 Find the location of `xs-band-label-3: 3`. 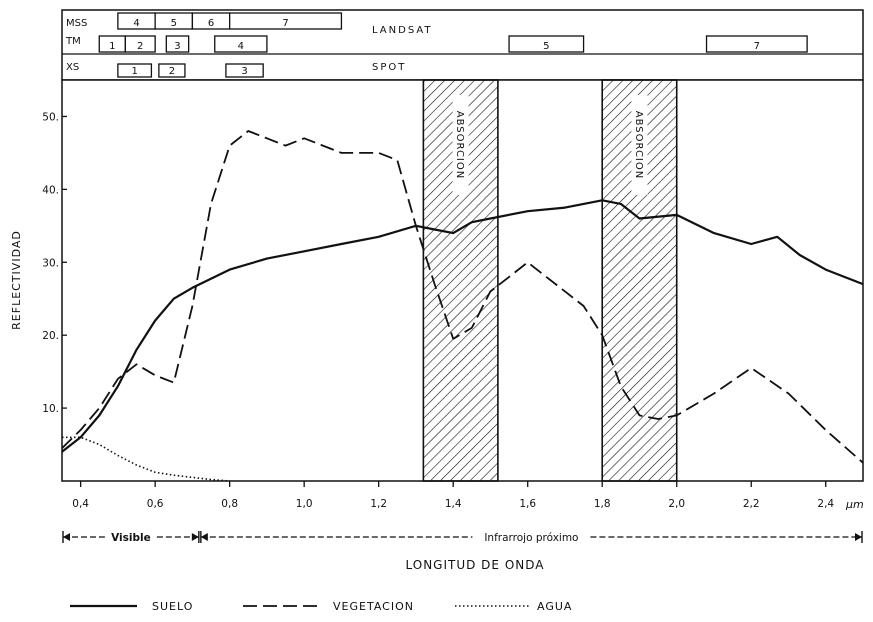

xs-band-label-3: 3 is located at coordinates (244, 71).